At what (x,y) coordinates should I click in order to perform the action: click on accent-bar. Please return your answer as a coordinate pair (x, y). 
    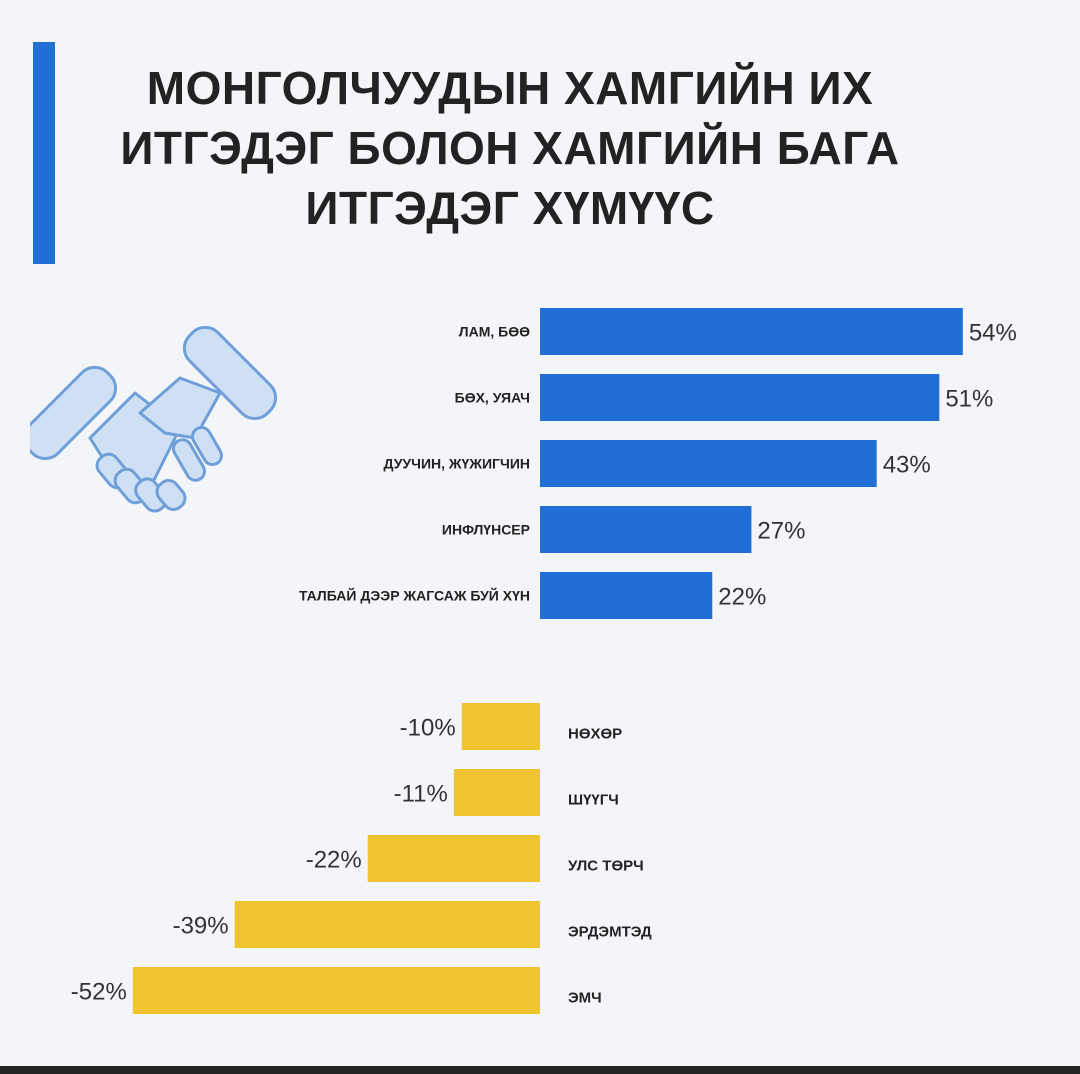
    Looking at the image, I should click on (44, 153).